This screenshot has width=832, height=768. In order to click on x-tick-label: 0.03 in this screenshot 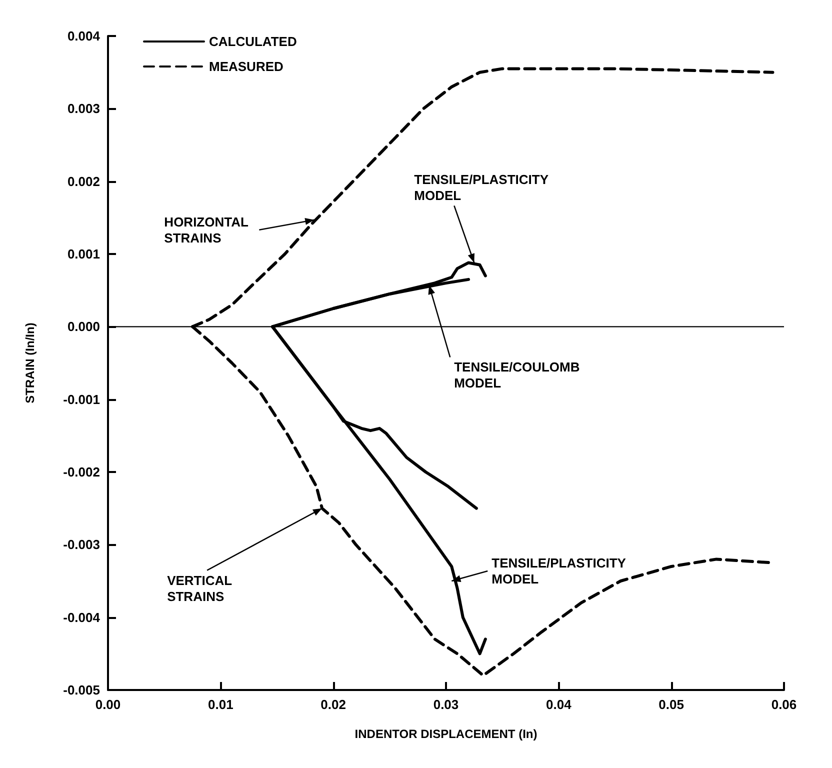, I will do `click(446, 704)`.